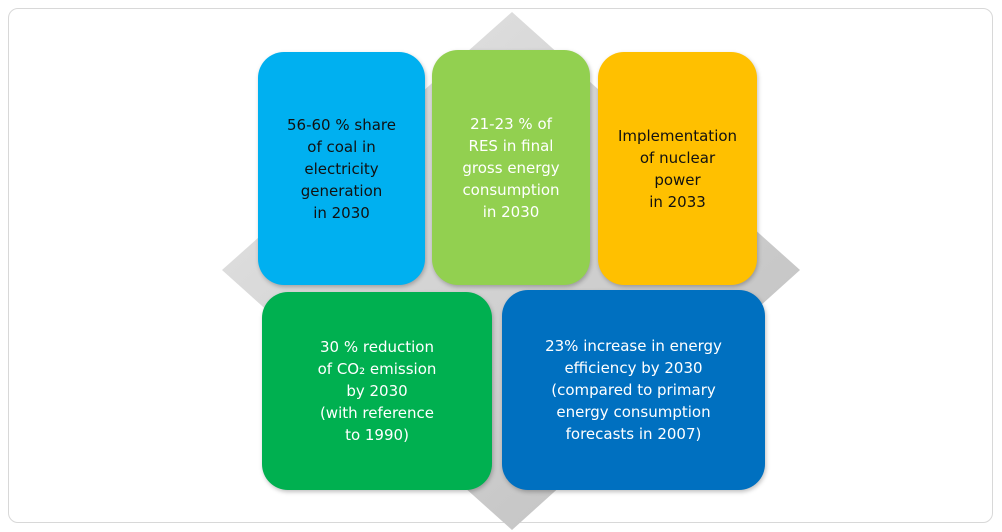 The width and height of the screenshot is (1002, 532). What do you see at coordinates (511, 189) in the screenshot?
I see `box-text-line: consumption` at bounding box center [511, 189].